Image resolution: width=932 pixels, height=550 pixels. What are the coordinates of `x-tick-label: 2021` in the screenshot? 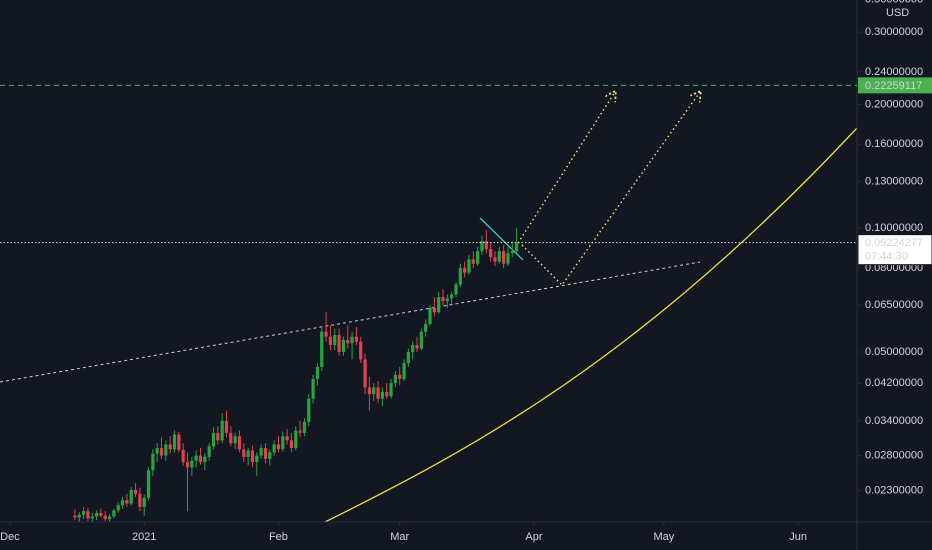 It's located at (144, 537).